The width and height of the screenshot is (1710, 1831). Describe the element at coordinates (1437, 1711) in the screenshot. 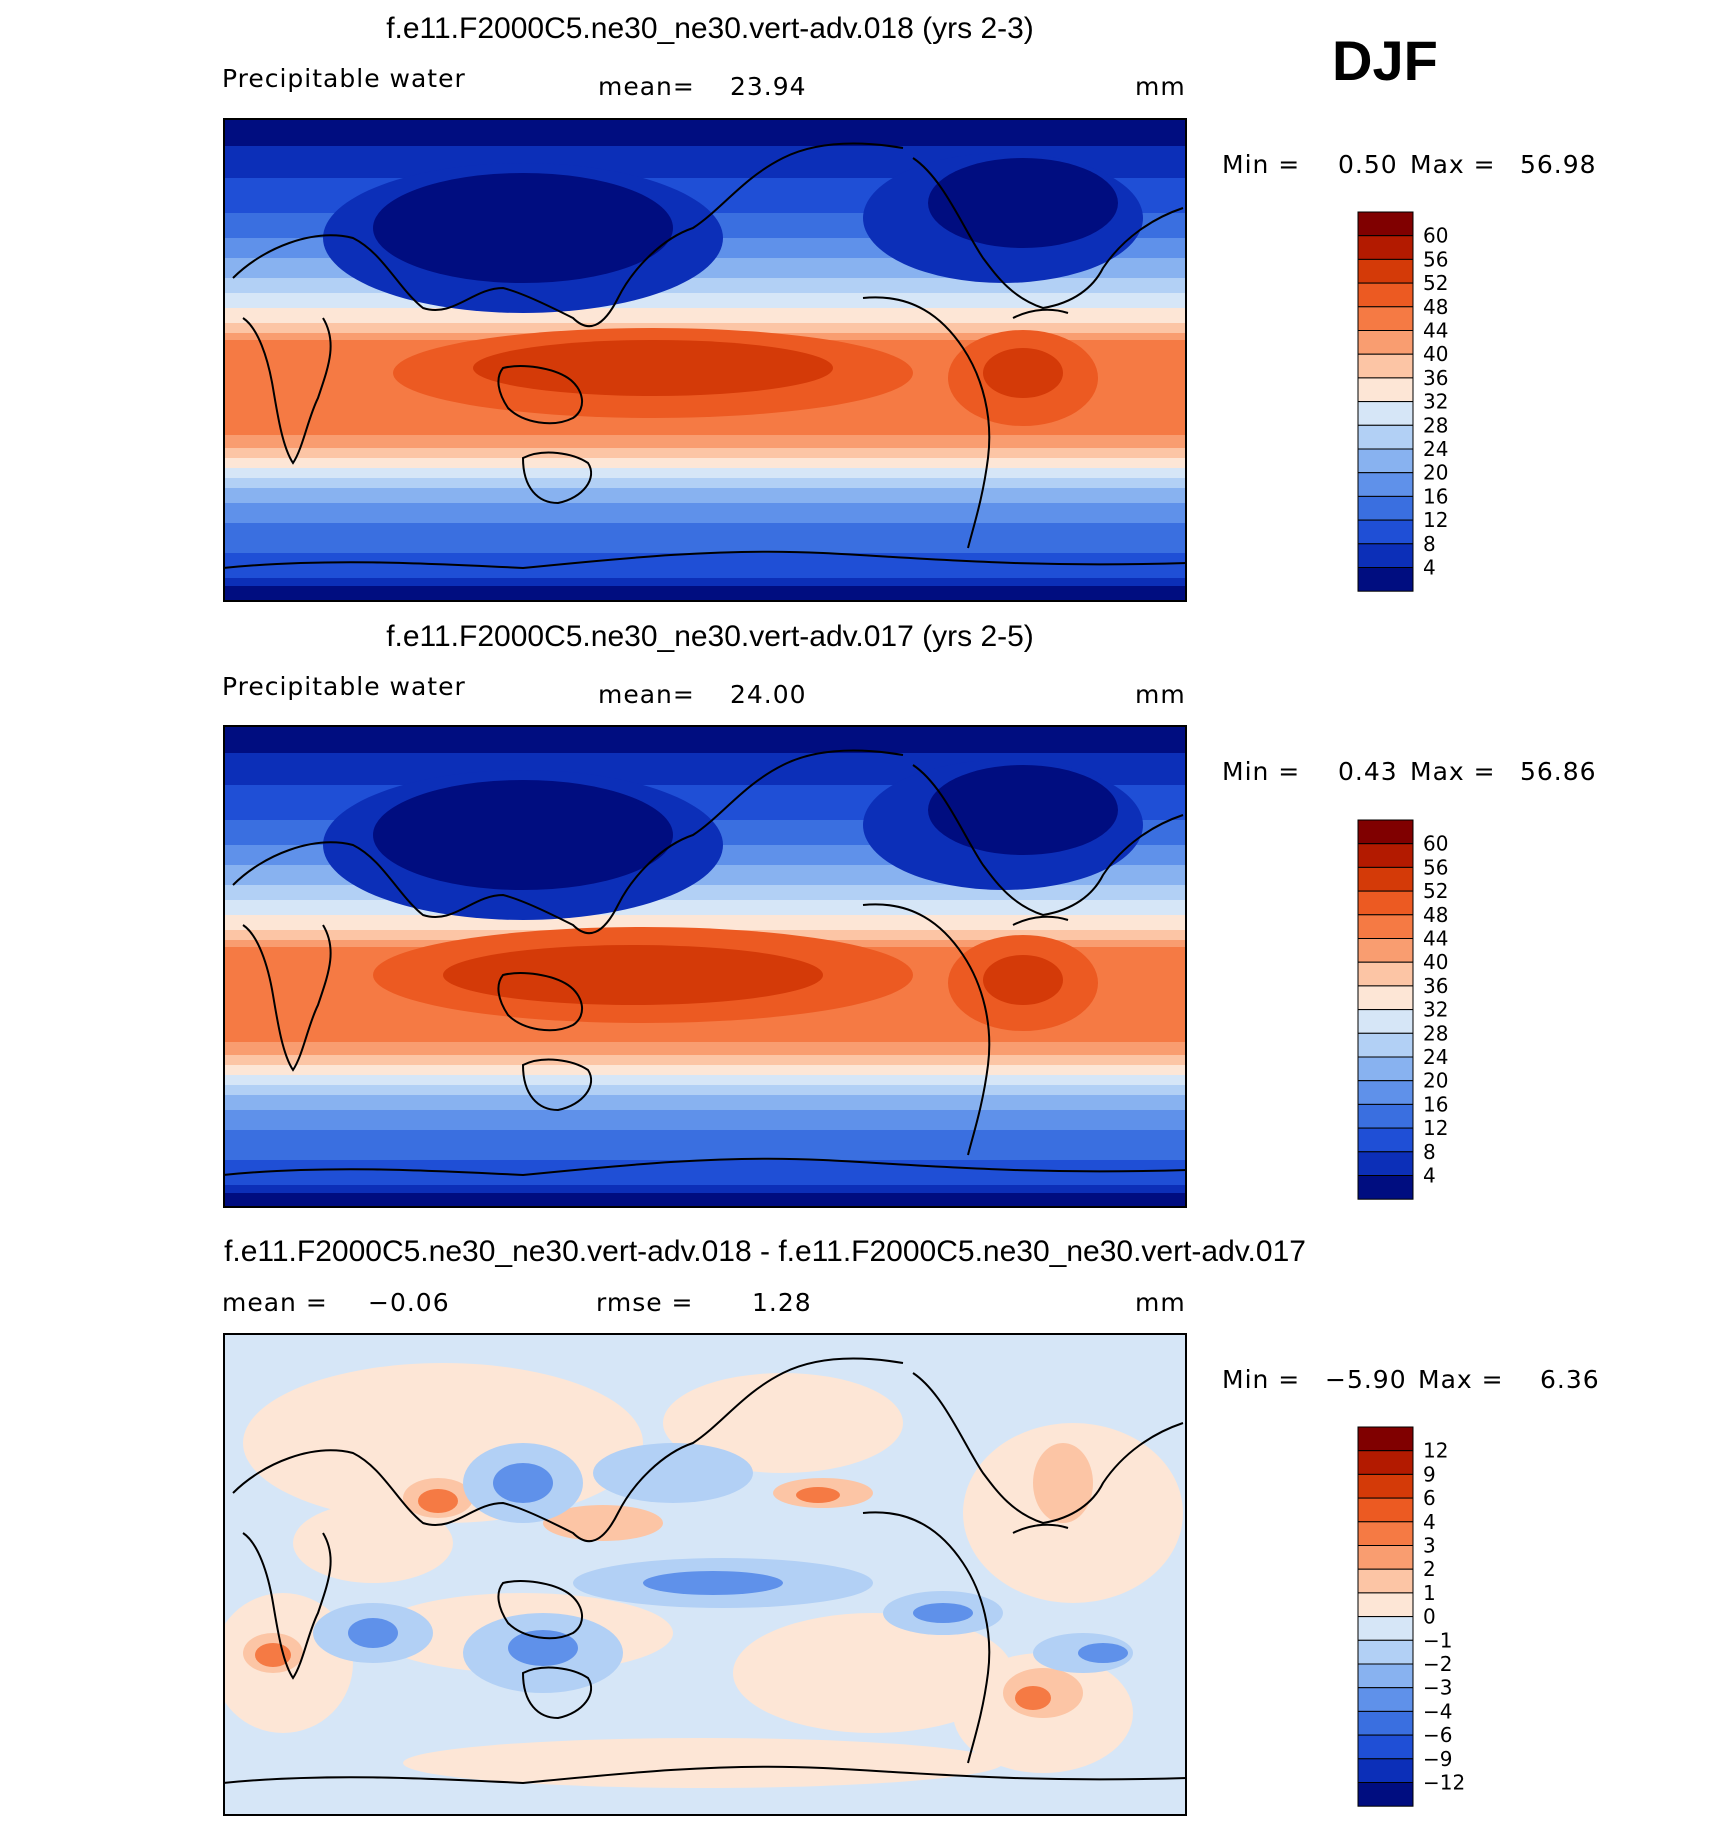

I see `colorbar-tick-label: −4` at that location.